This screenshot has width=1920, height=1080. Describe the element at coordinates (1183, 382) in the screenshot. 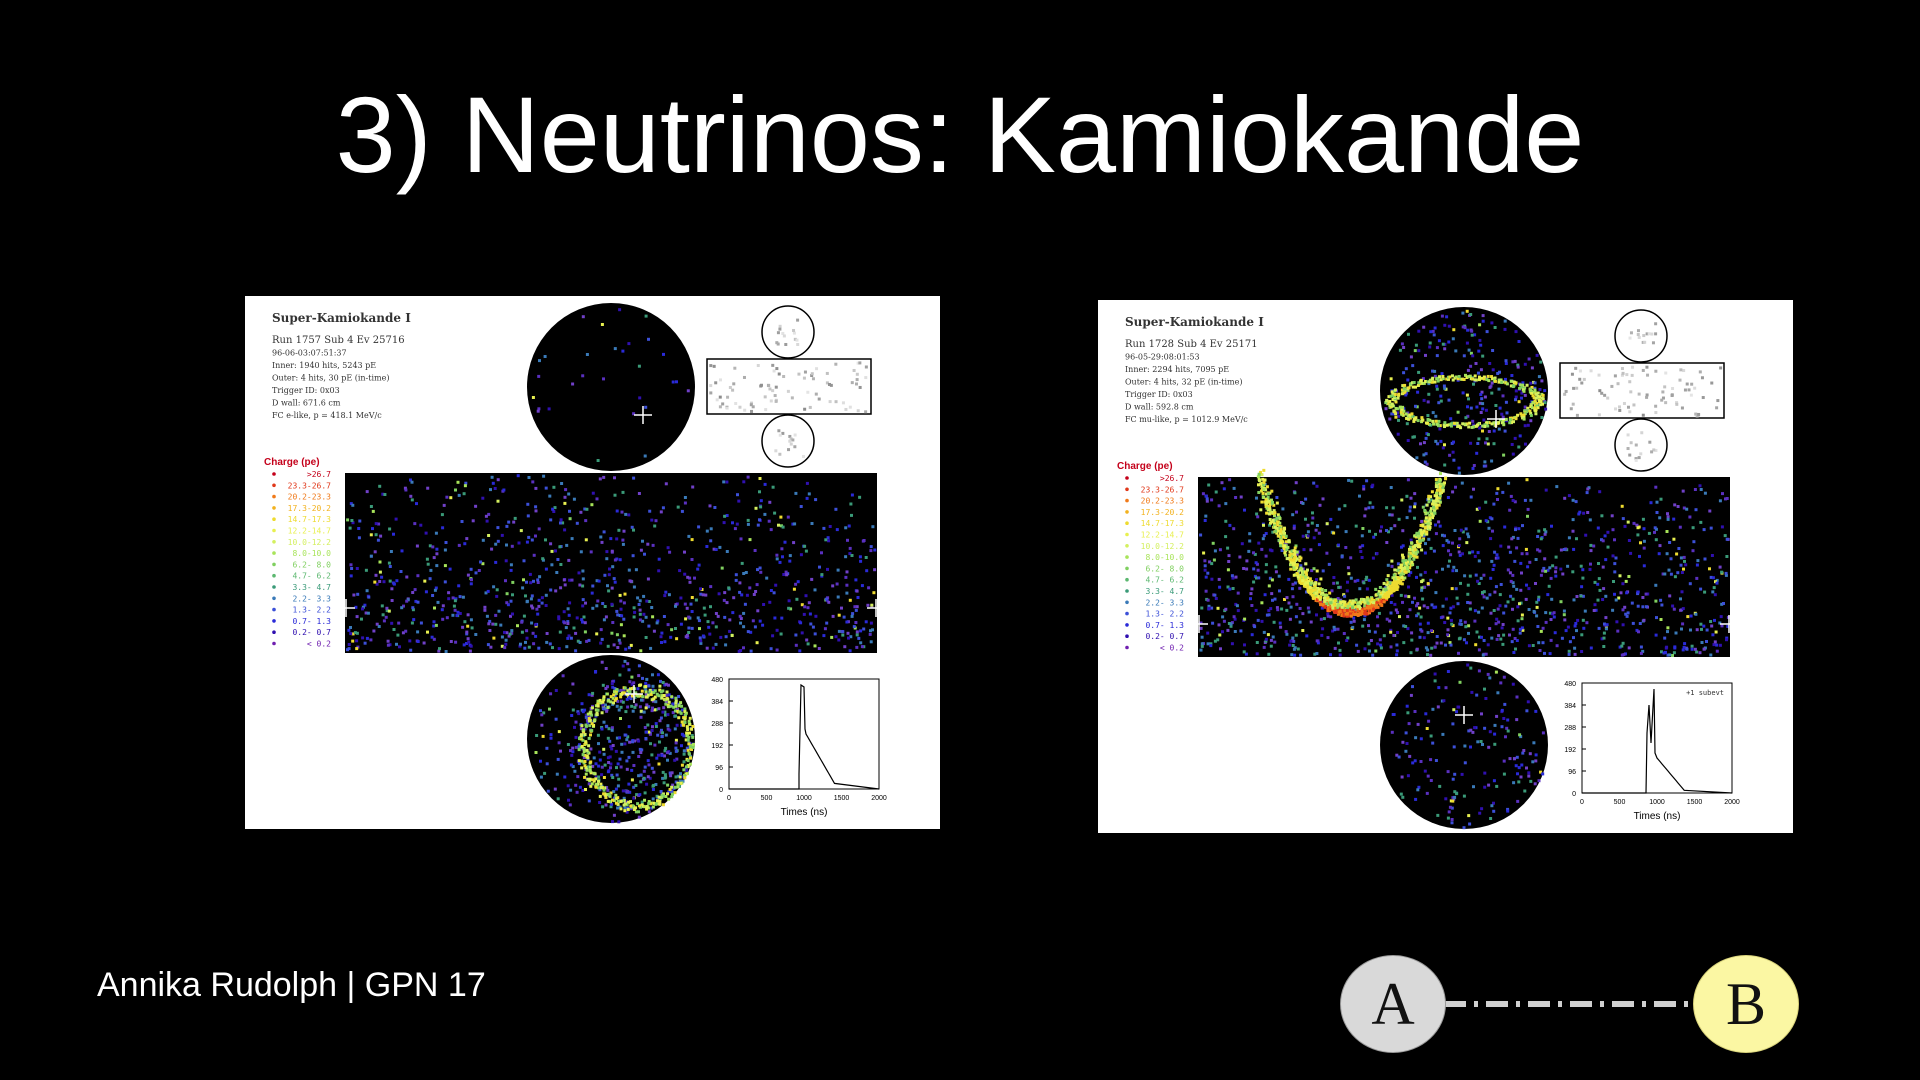

I see `event-outer-line: Outer: 4 hits, 32 pE (in-time)` at that location.